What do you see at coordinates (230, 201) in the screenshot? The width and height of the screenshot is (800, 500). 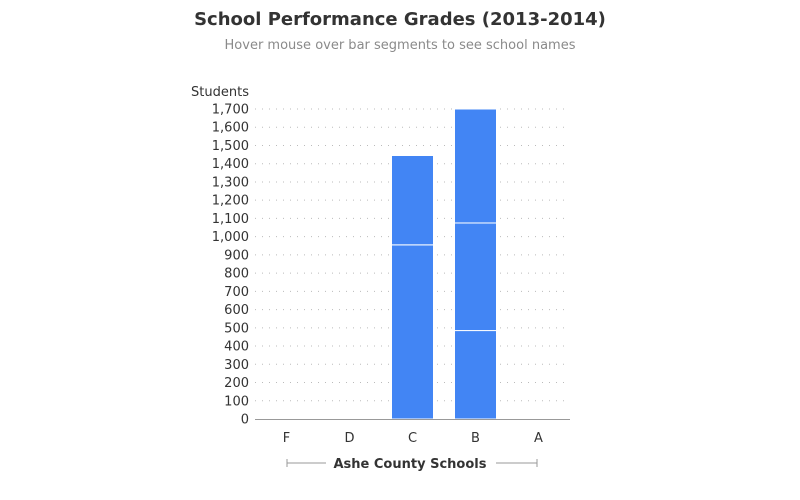 I see `y-tick-label: 1,200` at bounding box center [230, 201].